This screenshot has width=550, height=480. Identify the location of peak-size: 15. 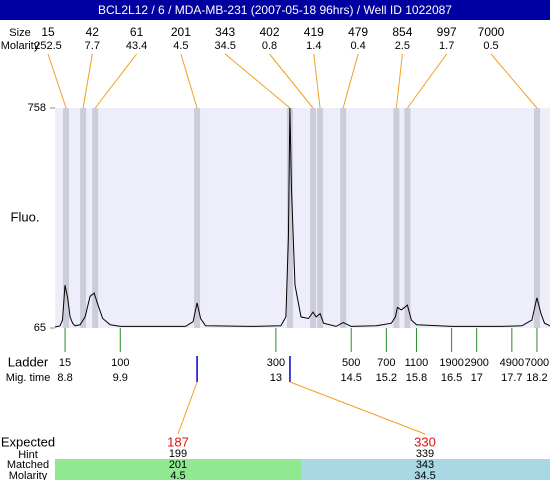
(48, 32).